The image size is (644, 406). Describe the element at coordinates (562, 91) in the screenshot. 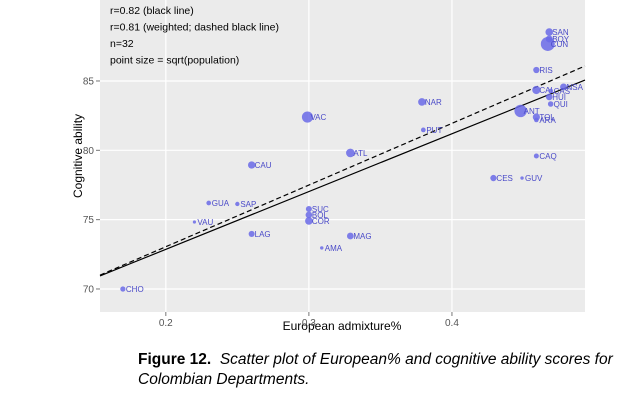

I see `point-label: CAS` at that location.